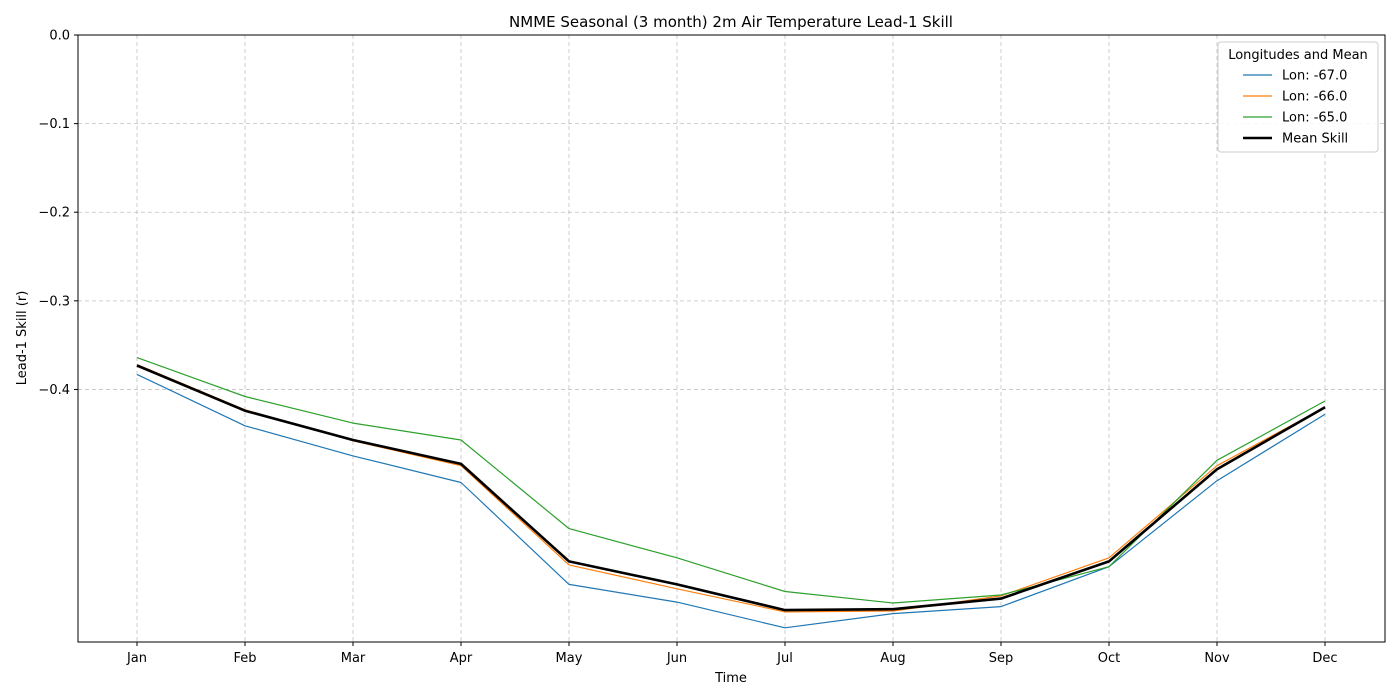  I want to click on x-tick-label: Jan, so click(136, 658).